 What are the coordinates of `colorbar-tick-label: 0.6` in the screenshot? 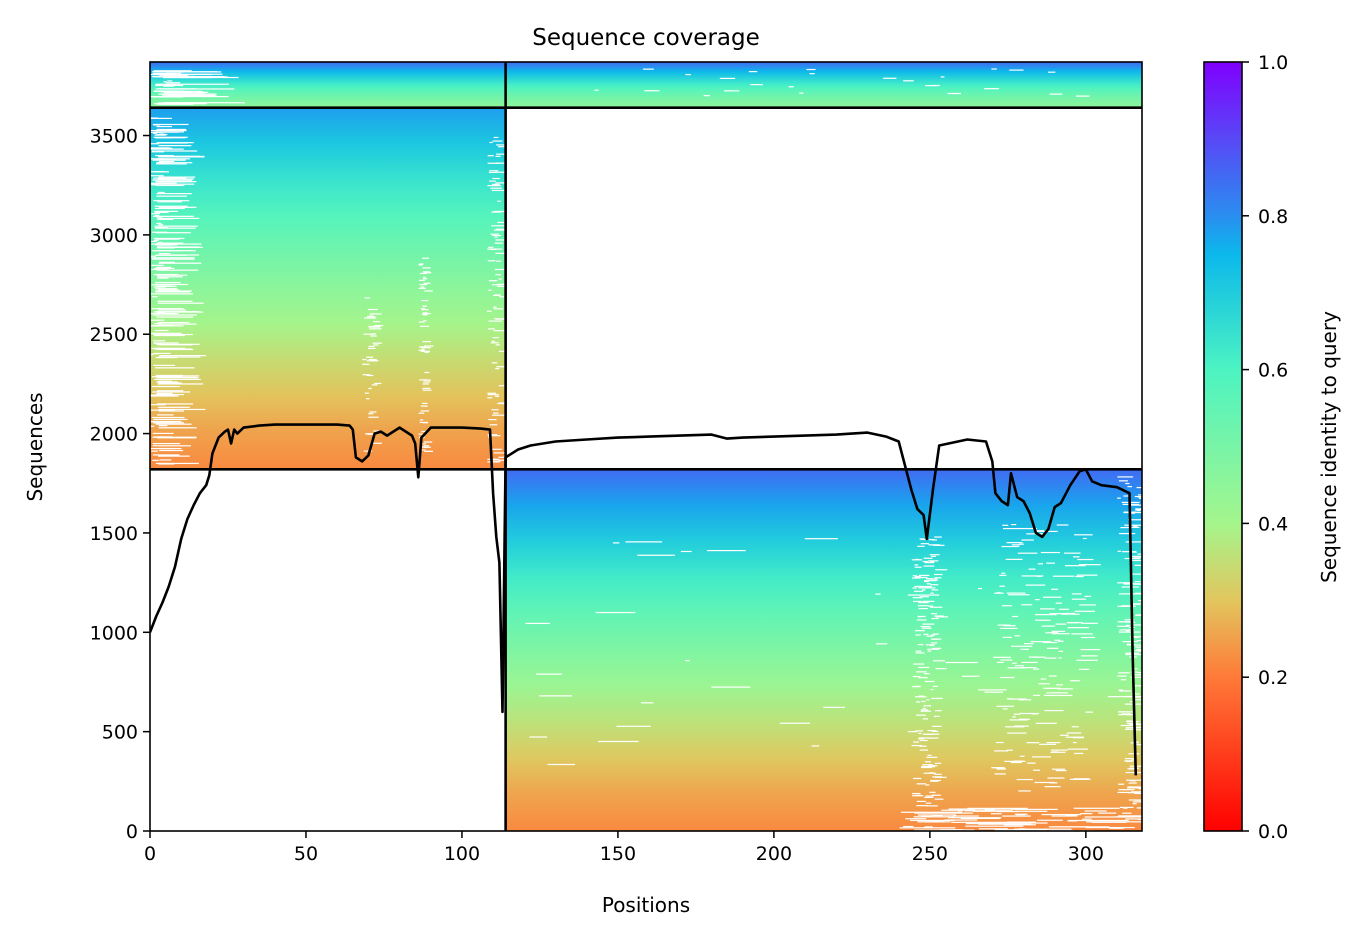 It's located at (1273, 371).